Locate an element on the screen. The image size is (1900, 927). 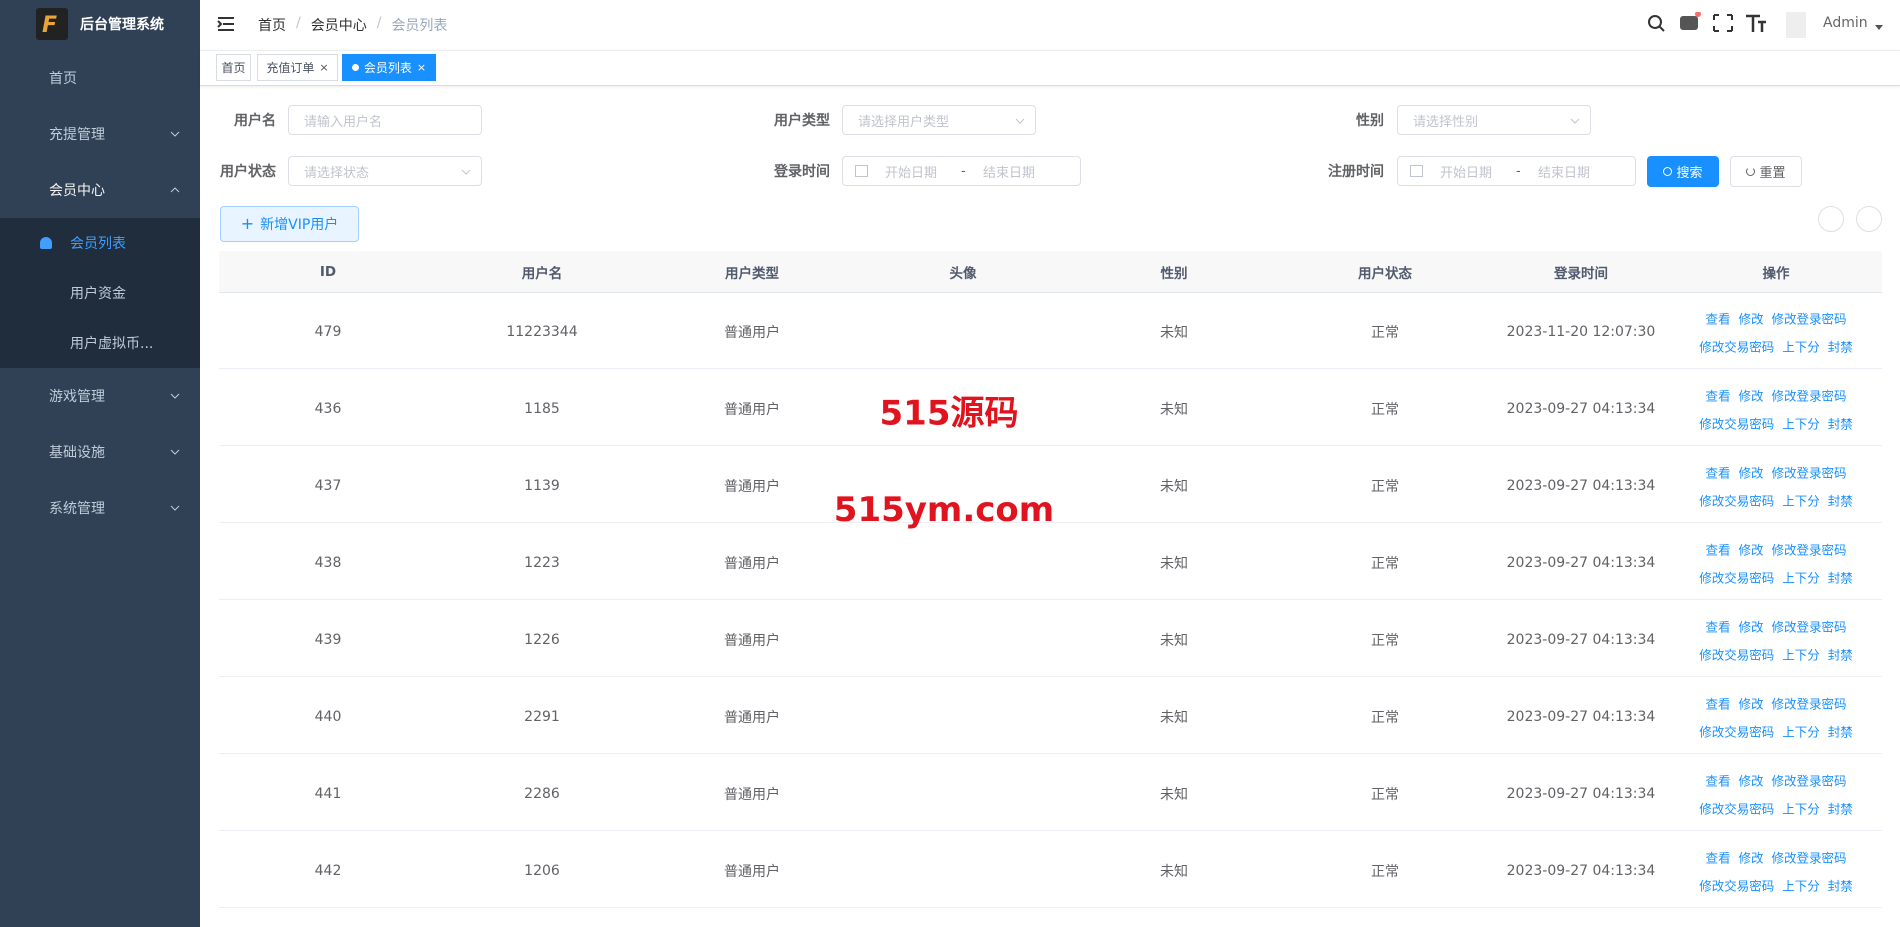
breadcrumb-item: 会员中心 is located at coordinates (338, 26).